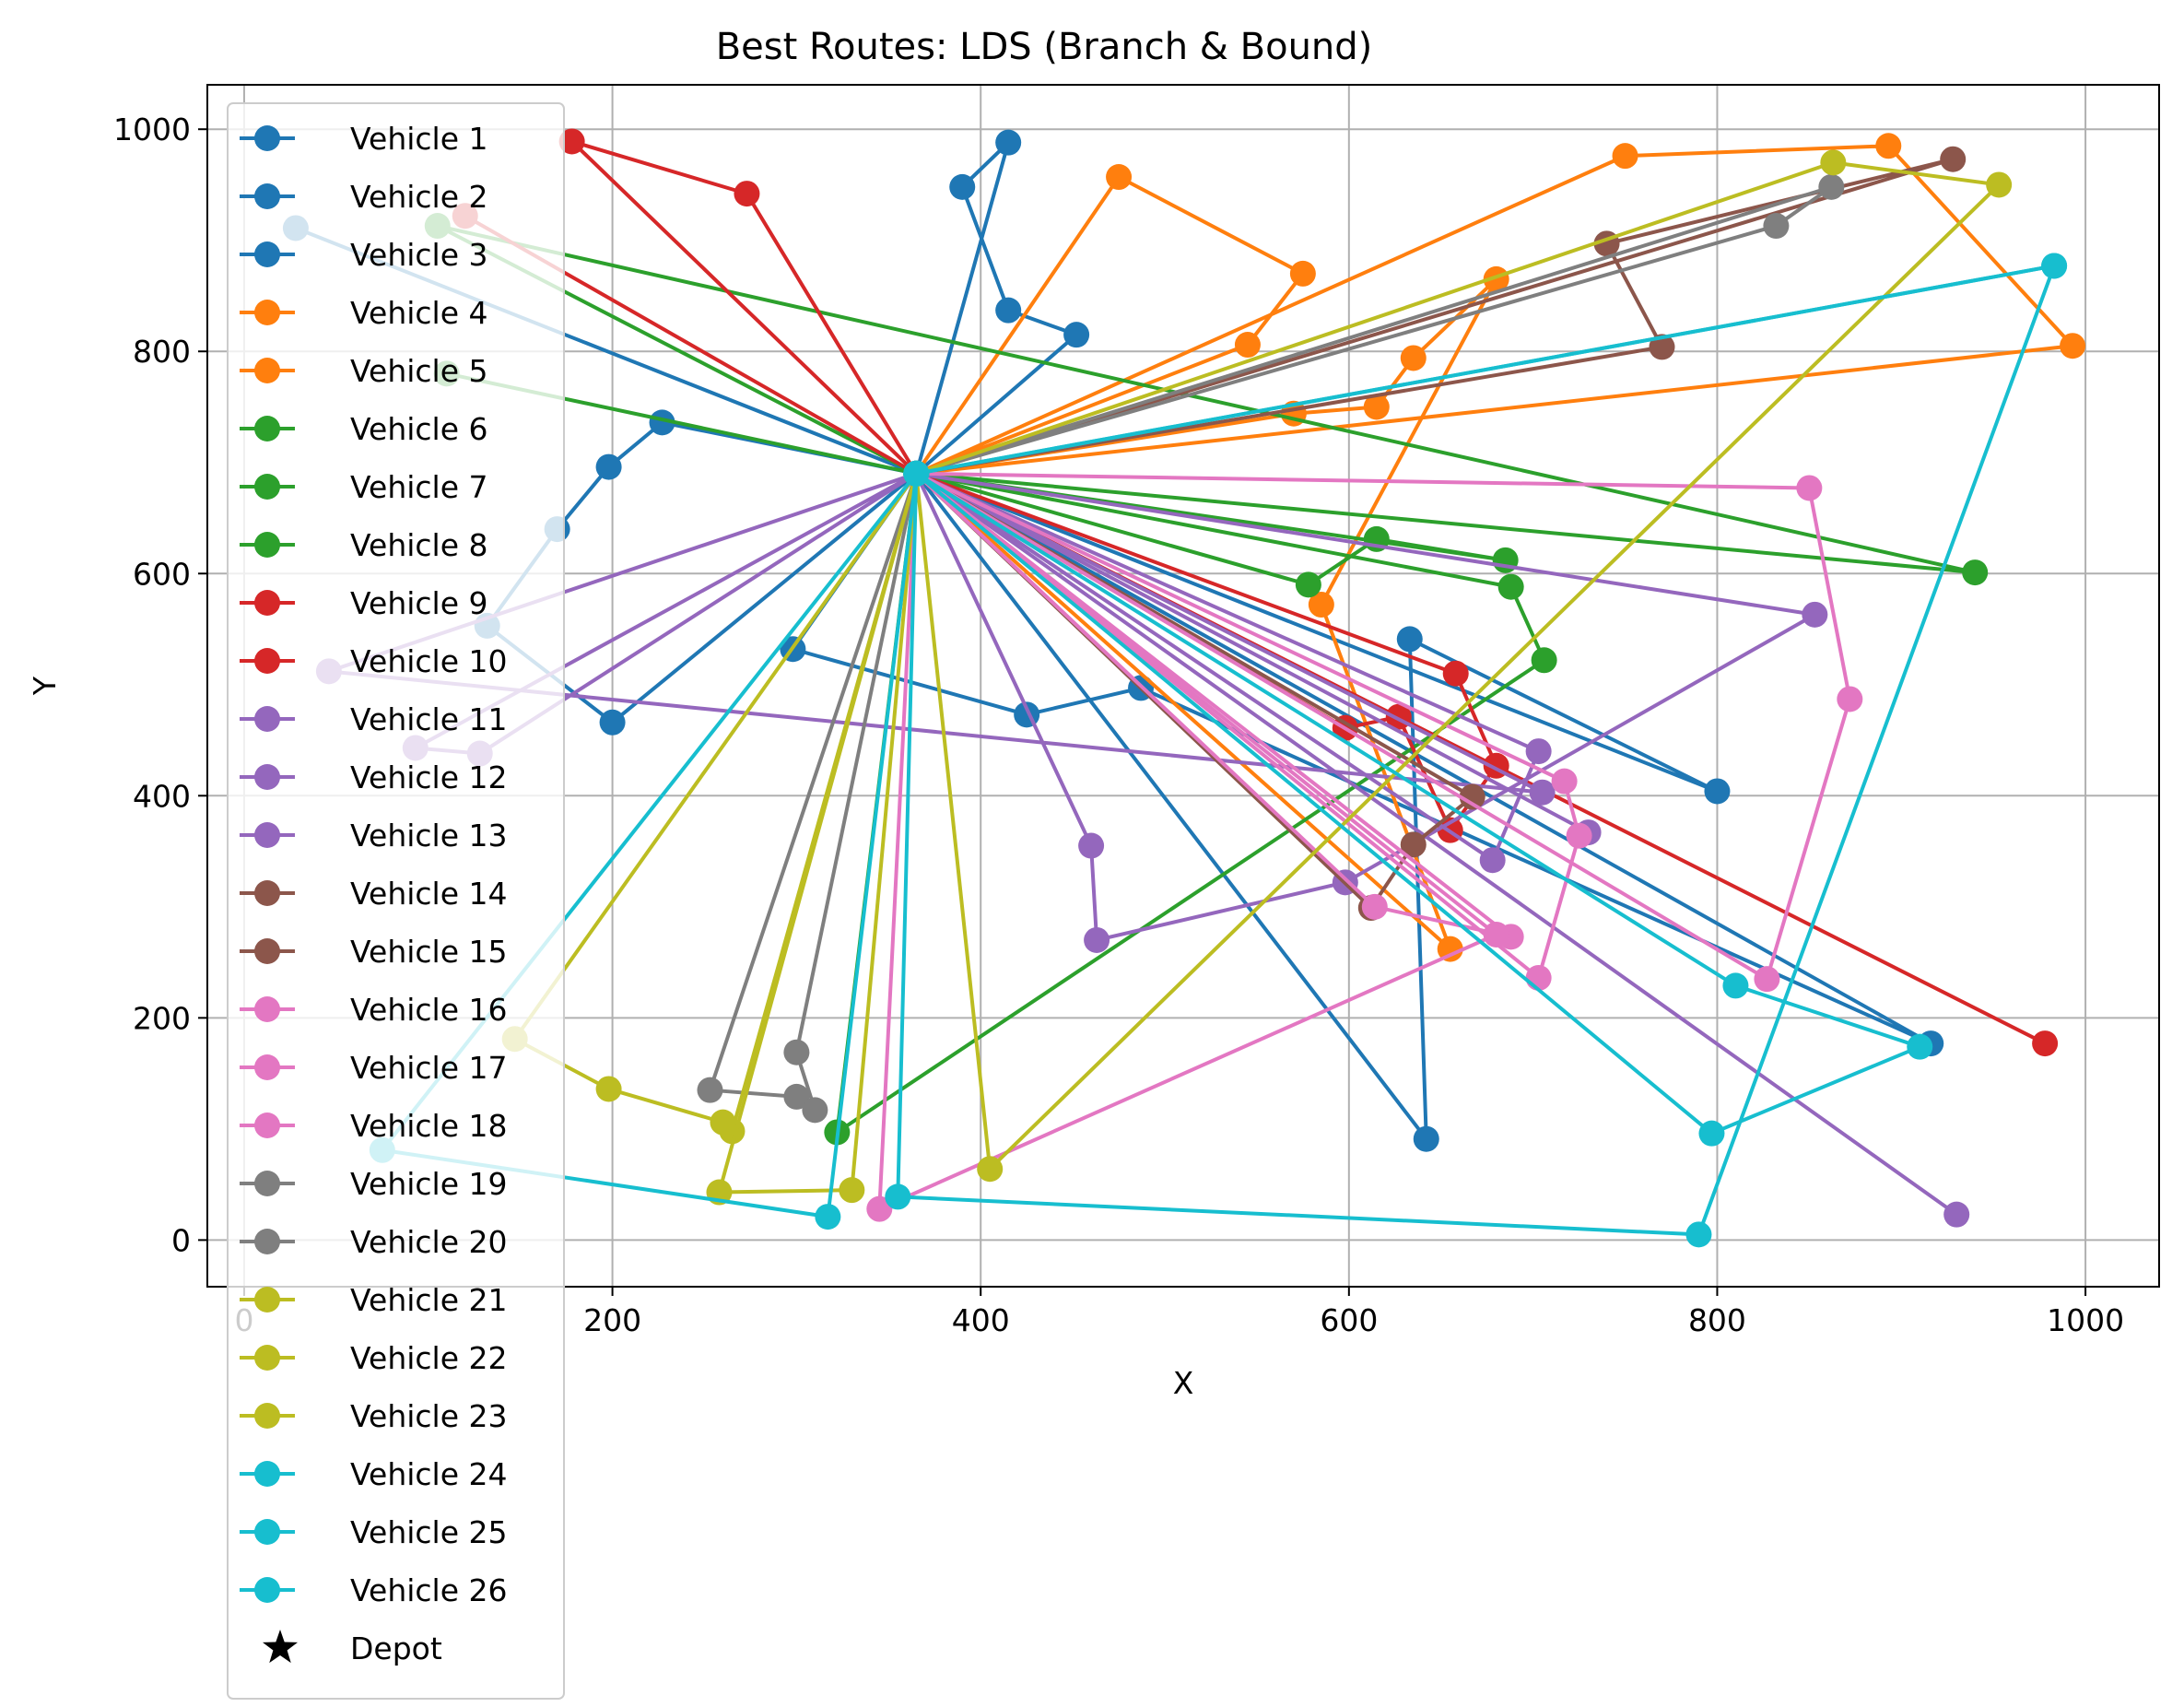 This screenshot has width=2184, height=1707. Describe the element at coordinates (374, 1416) in the screenshot. I see `legend-entry-vehicle-23: Vehicle 23` at that location.